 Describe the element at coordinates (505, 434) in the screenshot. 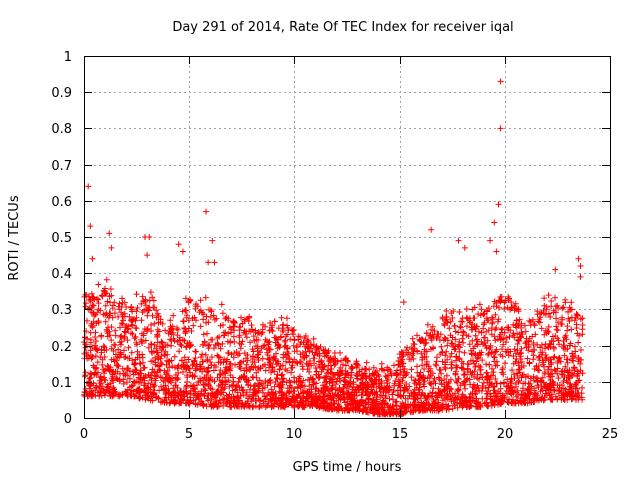

I see `x-tick-label: 20` at that location.